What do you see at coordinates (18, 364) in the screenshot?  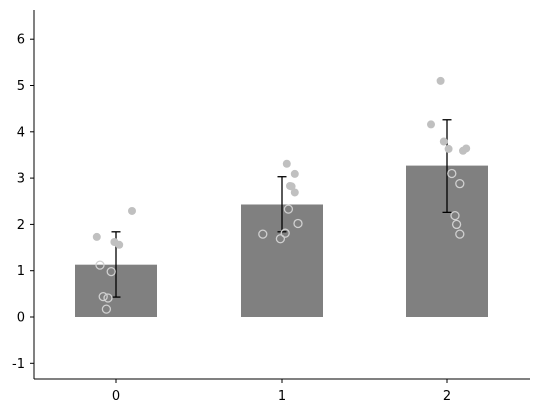 I see `y-tick-label--1: -1` at bounding box center [18, 364].